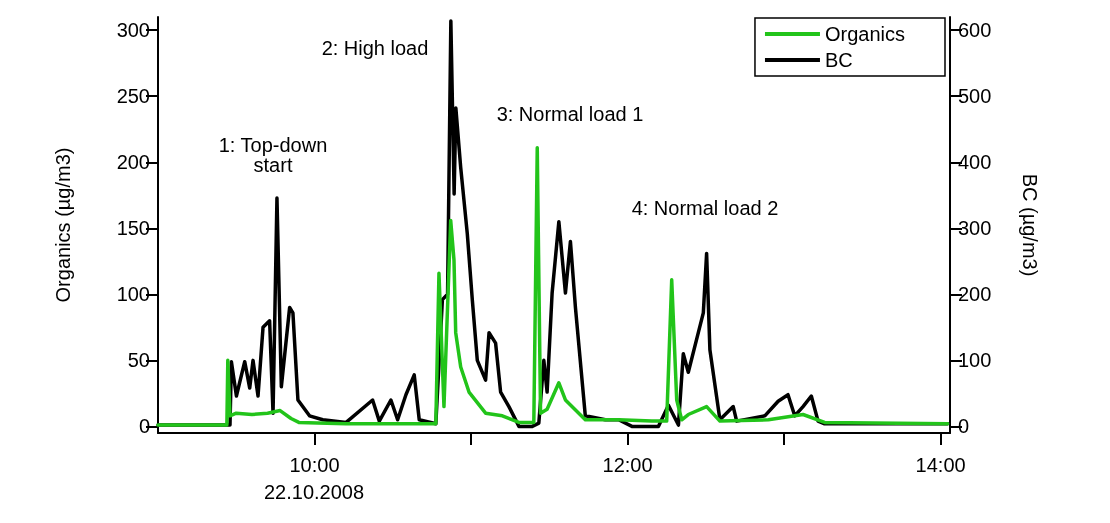  Describe the element at coordinates (940, 465) in the screenshot. I see `x-tick-label: 14:00` at that location.